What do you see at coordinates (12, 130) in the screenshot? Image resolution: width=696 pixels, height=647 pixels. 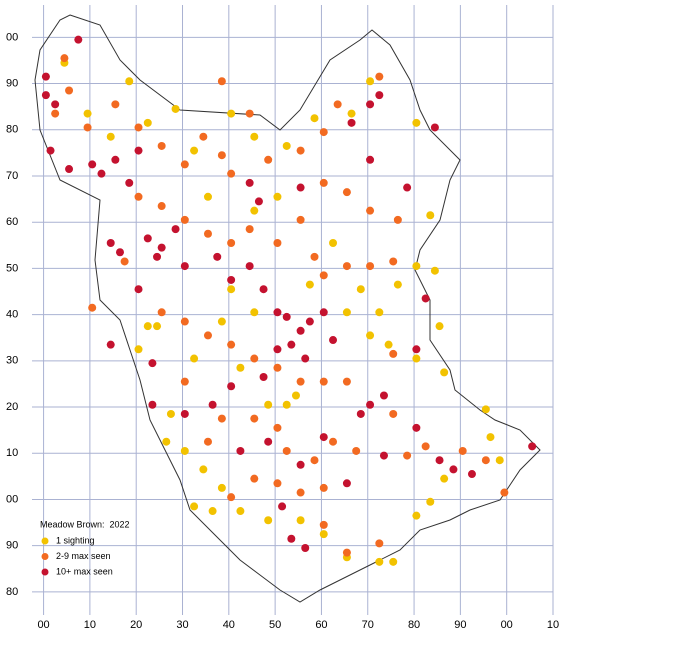 I see `y-tick-label: 80` at bounding box center [12, 130].